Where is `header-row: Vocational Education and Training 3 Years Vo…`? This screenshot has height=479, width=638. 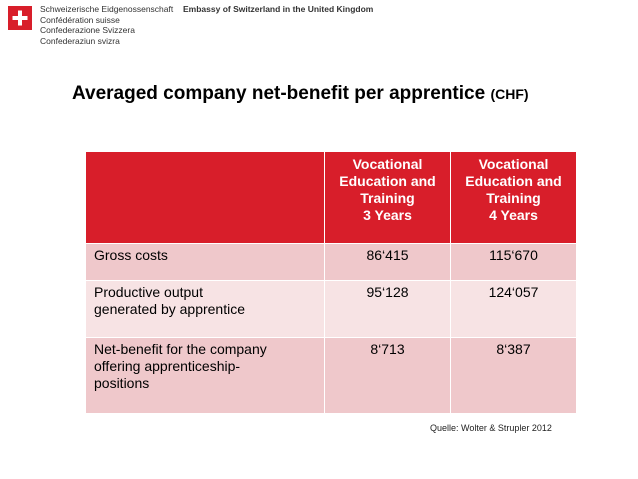
header-row: Vocational Education and Training 3 Years Vo… is located at coordinates (331, 197).